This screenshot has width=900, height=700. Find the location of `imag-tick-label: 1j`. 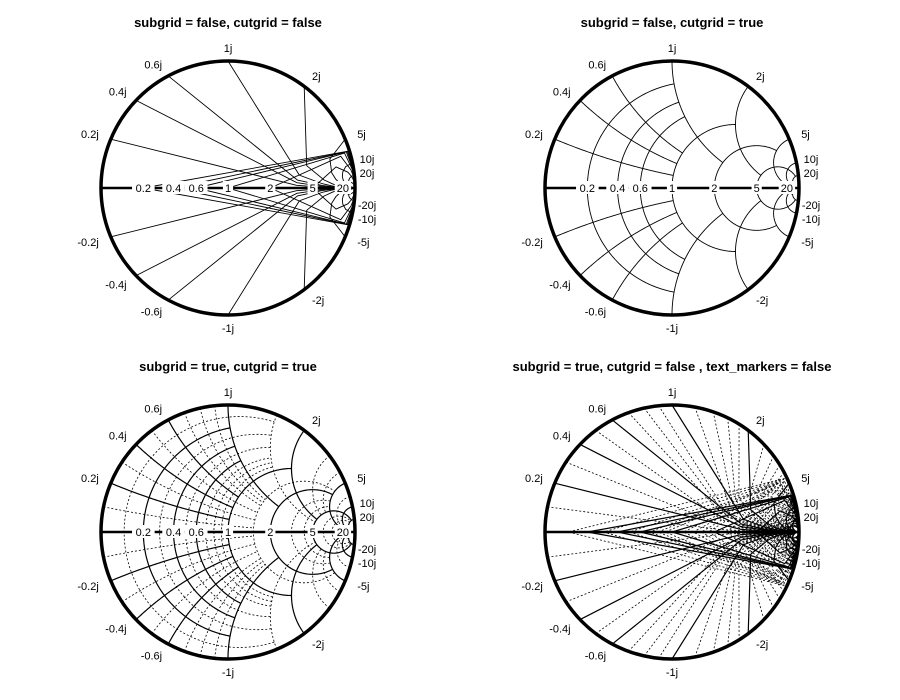

imag-tick-label: 1j is located at coordinates (672, 393).